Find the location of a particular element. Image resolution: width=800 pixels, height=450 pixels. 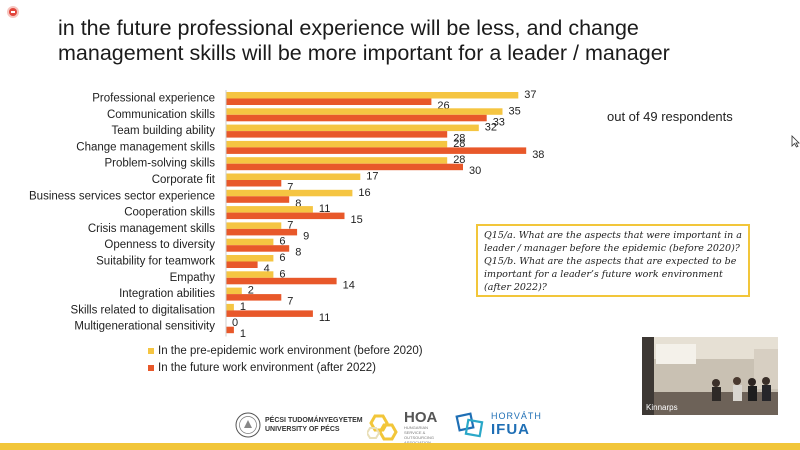

pte-logo: PÉCSI TUDOMÁNYEGYETEM UNIVERSITY OF PÉCS is located at coordinates (299, 425).